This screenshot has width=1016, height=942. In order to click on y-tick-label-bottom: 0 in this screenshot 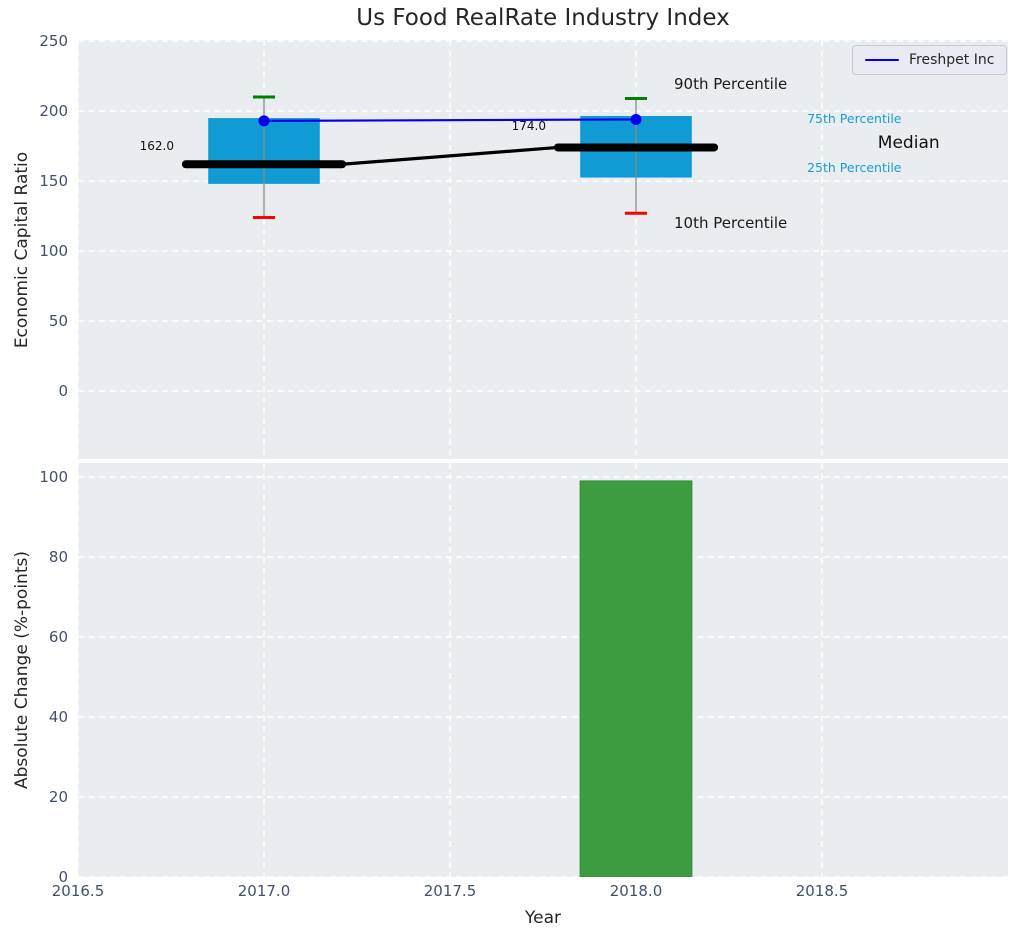, I will do `click(63, 877)`.